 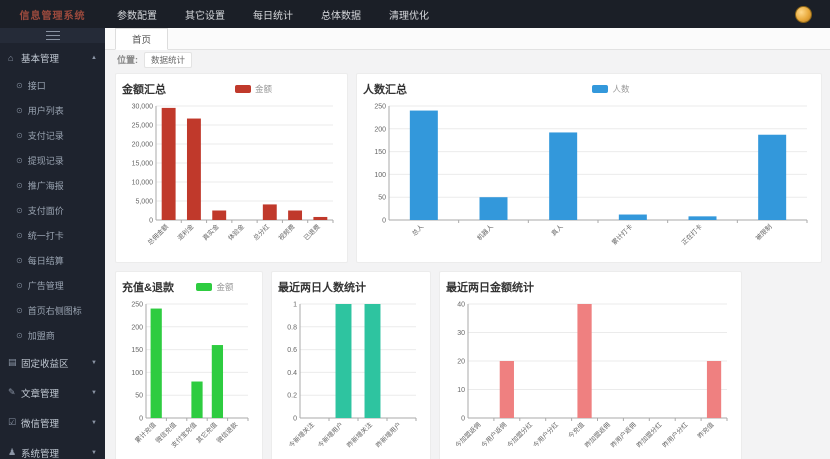 I want to click on x-tick-label: 退利金, so click(x=185, y=232).